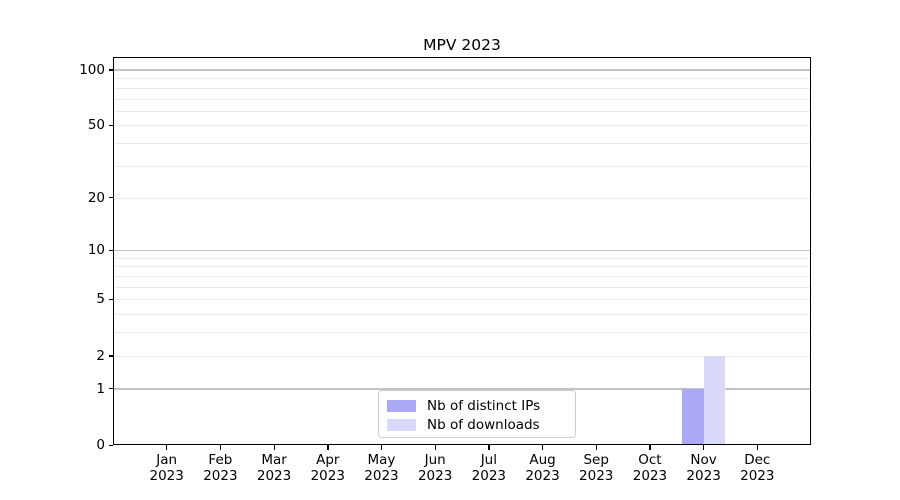 This screenshot has width=900, height=500. Describe the element at coordinates (96, 250) in the screenshot. I see `y-tick-label: 10` at that location.